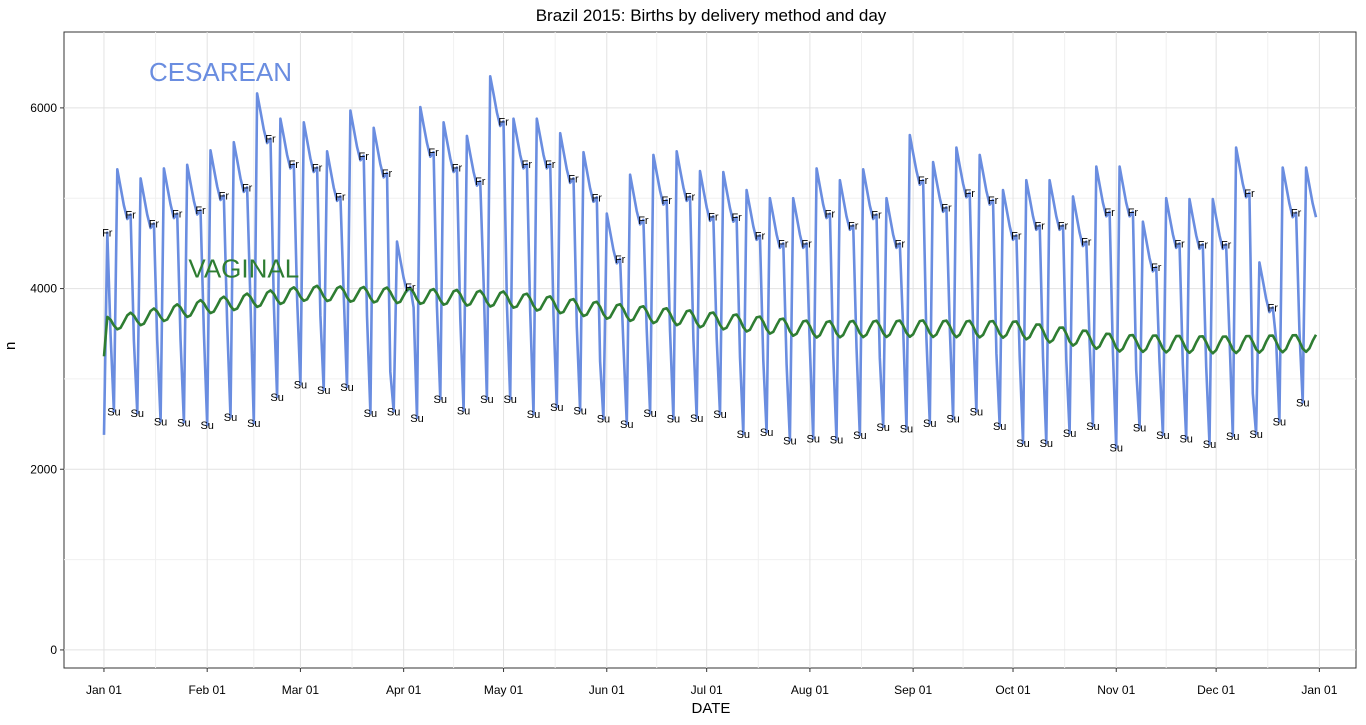 This screenshot has height=725, width=1366. What do you see at coordinates (710, 320) in the screenshot?
I see `series-line-vaginal` at bounding box center [710, 320].